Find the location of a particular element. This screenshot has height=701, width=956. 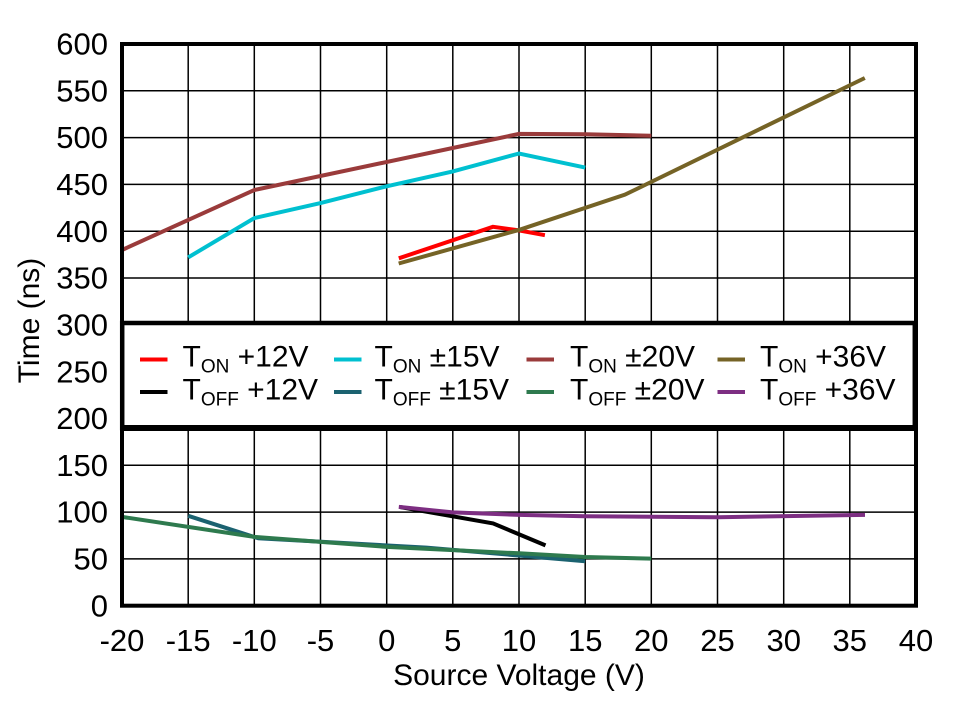

svg-text: 5 is located at coordinates (452, 640).